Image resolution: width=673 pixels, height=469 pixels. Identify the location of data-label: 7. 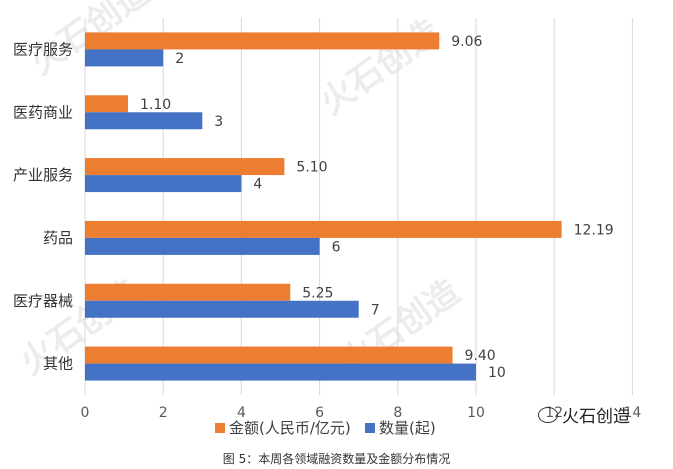
(375, 310).